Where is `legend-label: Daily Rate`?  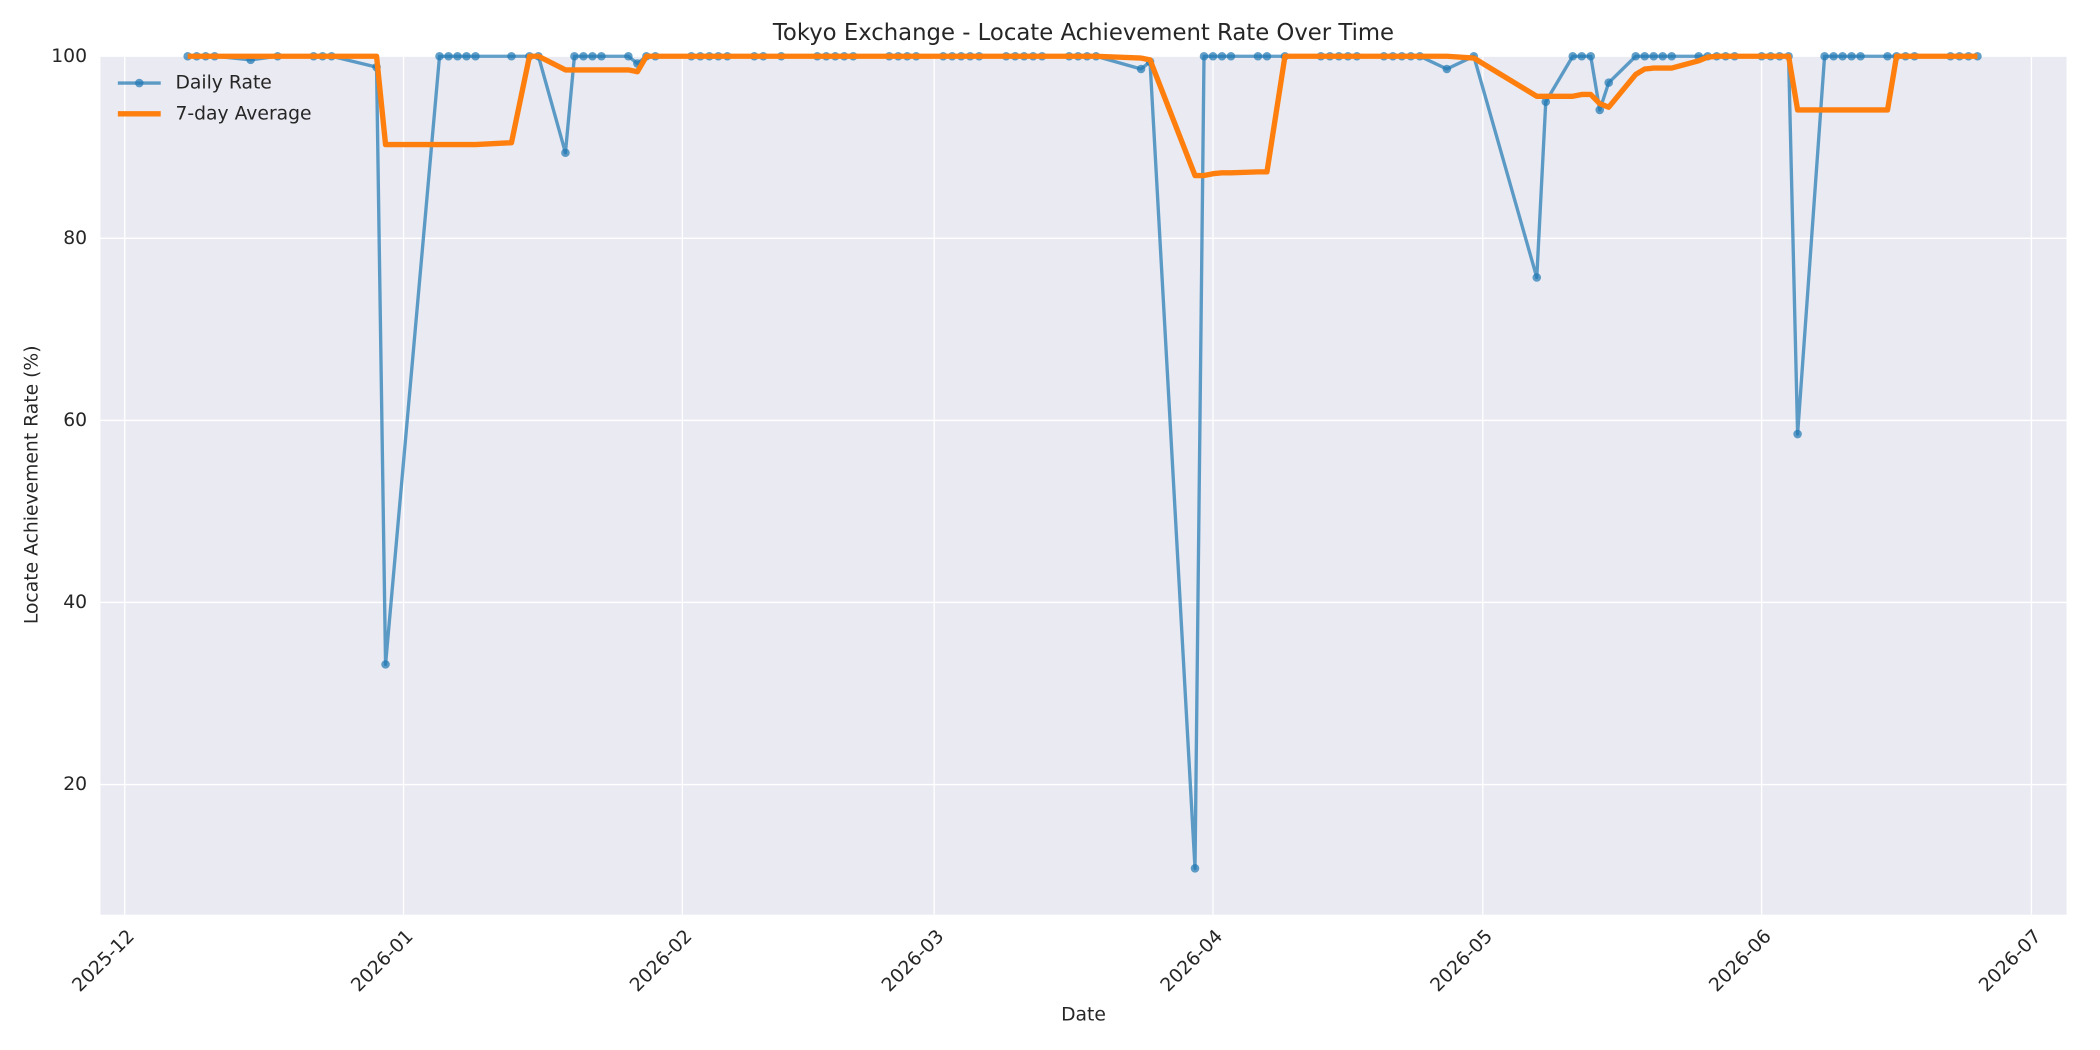
legend-label: Daily Rate is located at coordinates (223, 83).